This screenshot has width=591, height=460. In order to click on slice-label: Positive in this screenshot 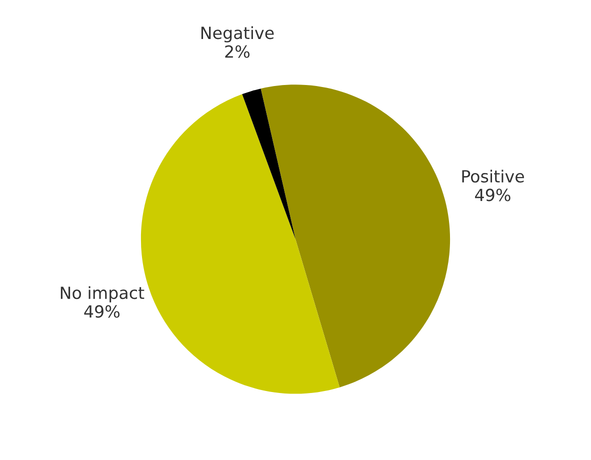, I will do `click(493, 176)`.